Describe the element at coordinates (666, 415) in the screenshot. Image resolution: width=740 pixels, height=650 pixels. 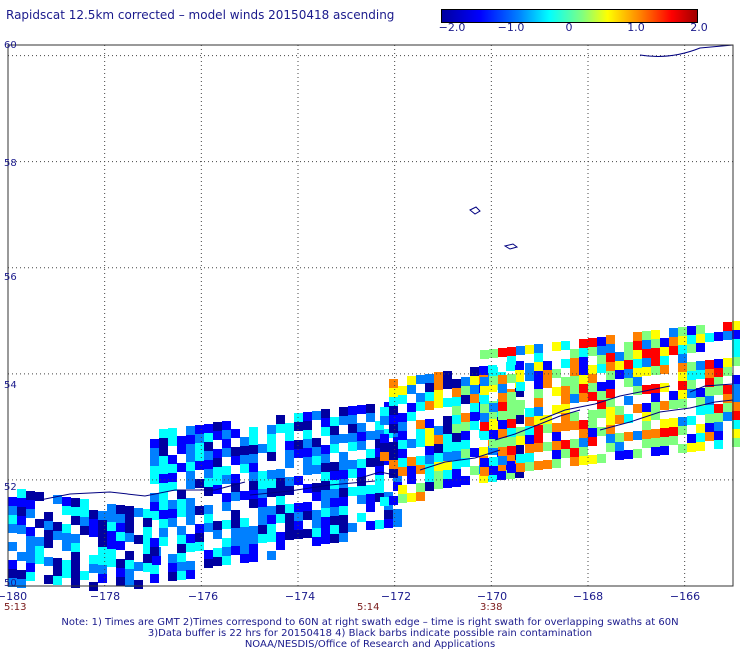
I see `coastline-segment` at that location.